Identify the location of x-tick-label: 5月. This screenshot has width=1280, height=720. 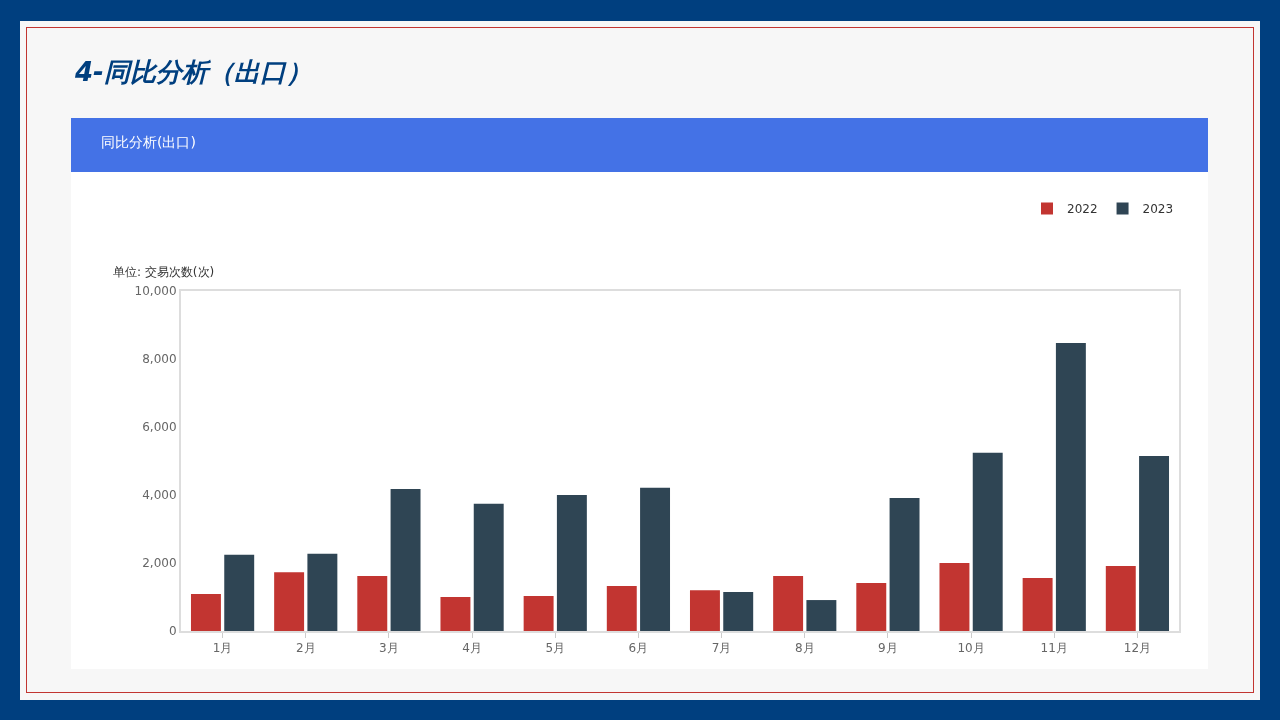
(555, 648).